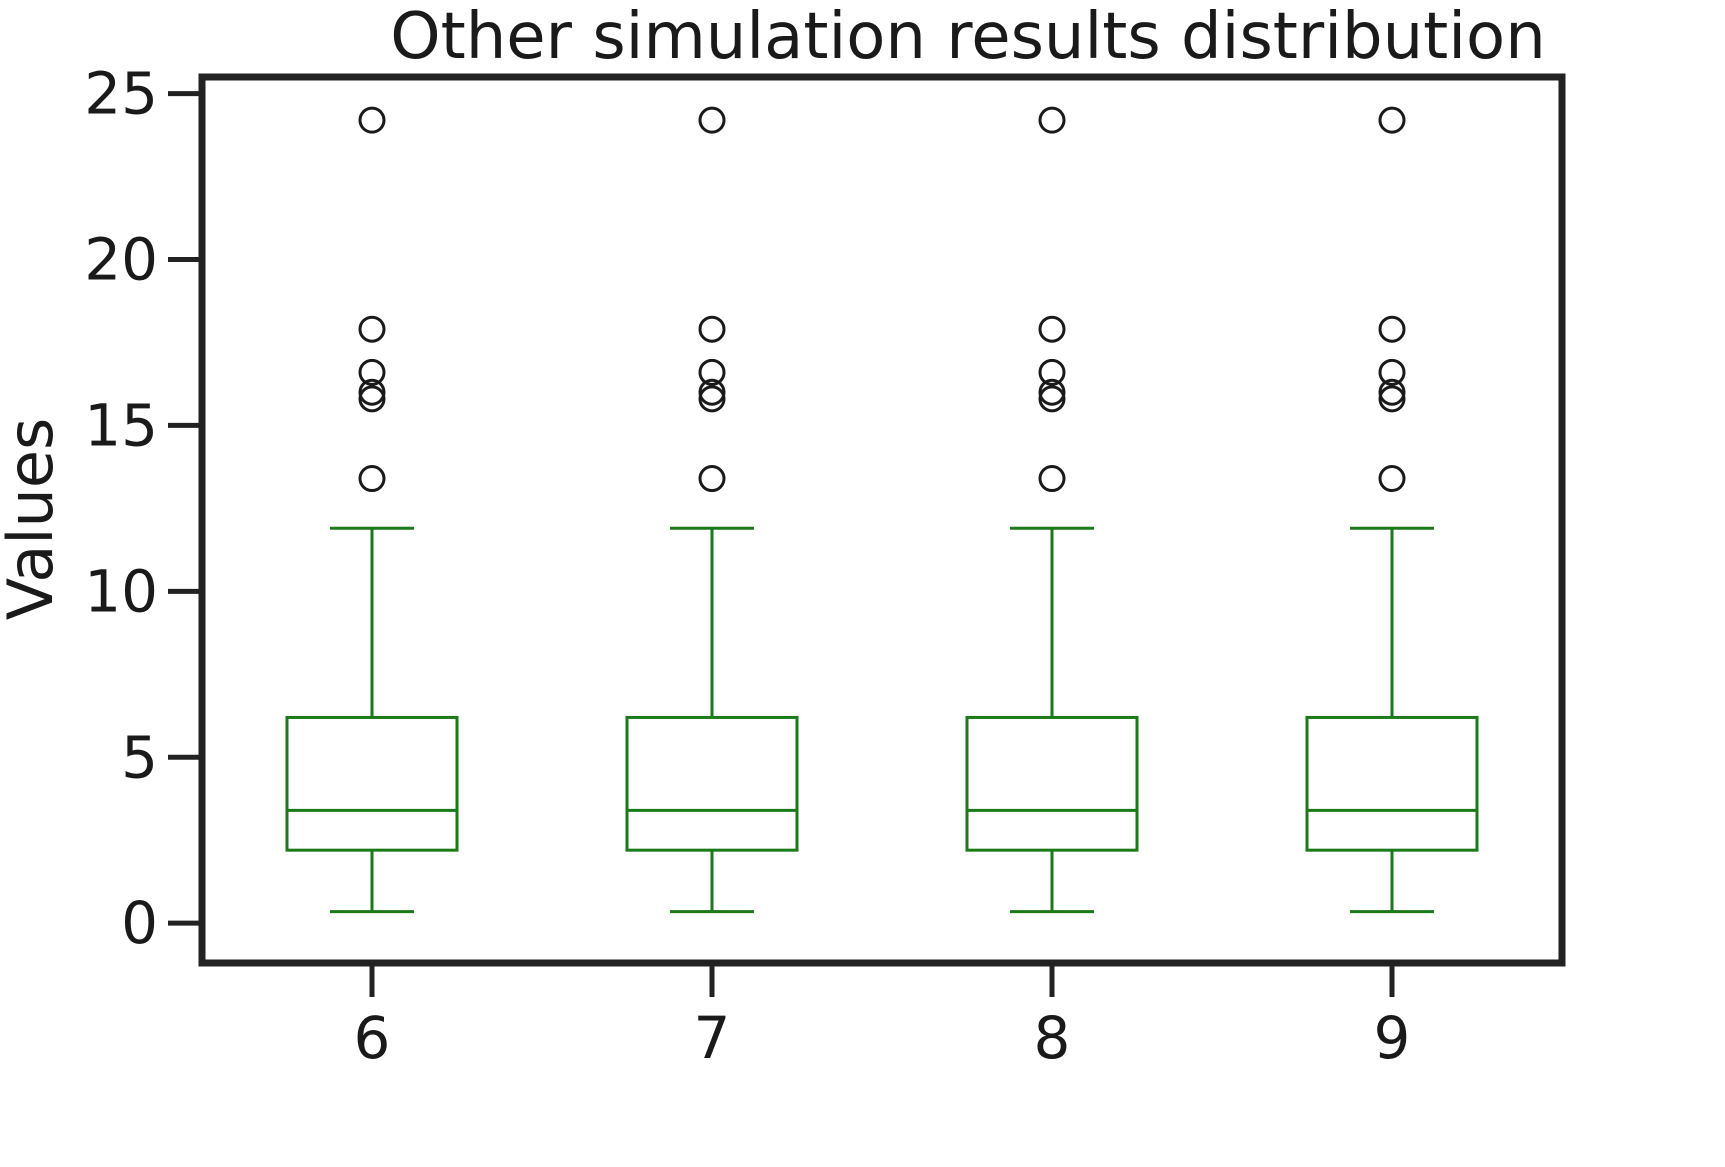  What do you see at coordinates (372, 1038) in the screenshot?
I see `x-tick-label: 6` at bounding box center [372, 1038].